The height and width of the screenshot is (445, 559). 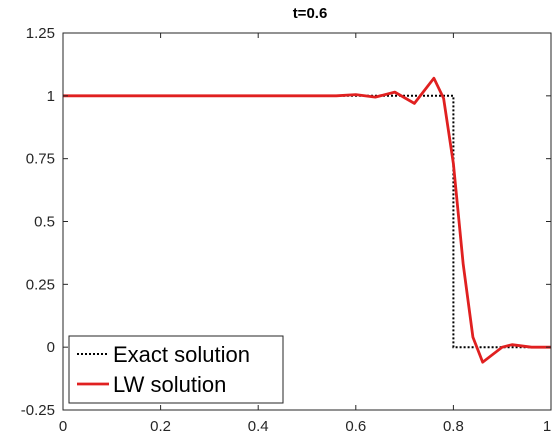 What do you see at coordinates (44, 222) in the screenshot?
I see `y-tick-label: 0.5` at bounding box center [44, 222].